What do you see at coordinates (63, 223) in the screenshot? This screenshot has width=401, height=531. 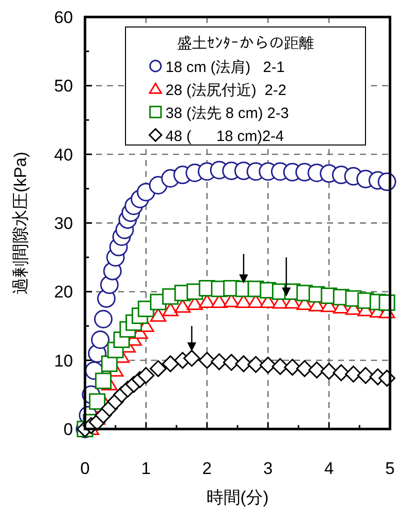 I see `y-tick-label: 30` at bounding box center [63, 223].